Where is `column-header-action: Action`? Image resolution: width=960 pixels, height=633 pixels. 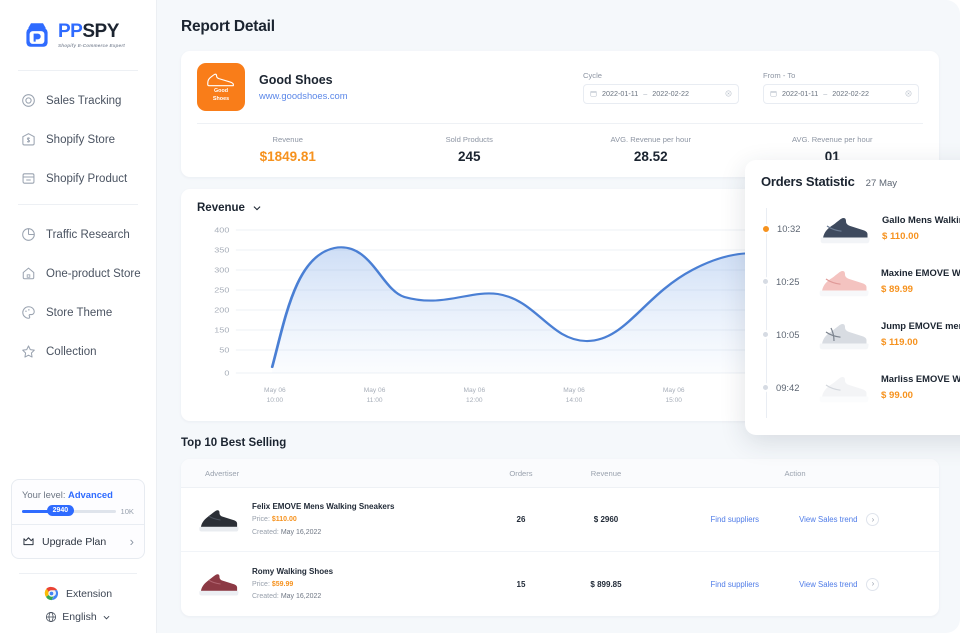 column-header-action: Action is located at coordinates (795, 473).